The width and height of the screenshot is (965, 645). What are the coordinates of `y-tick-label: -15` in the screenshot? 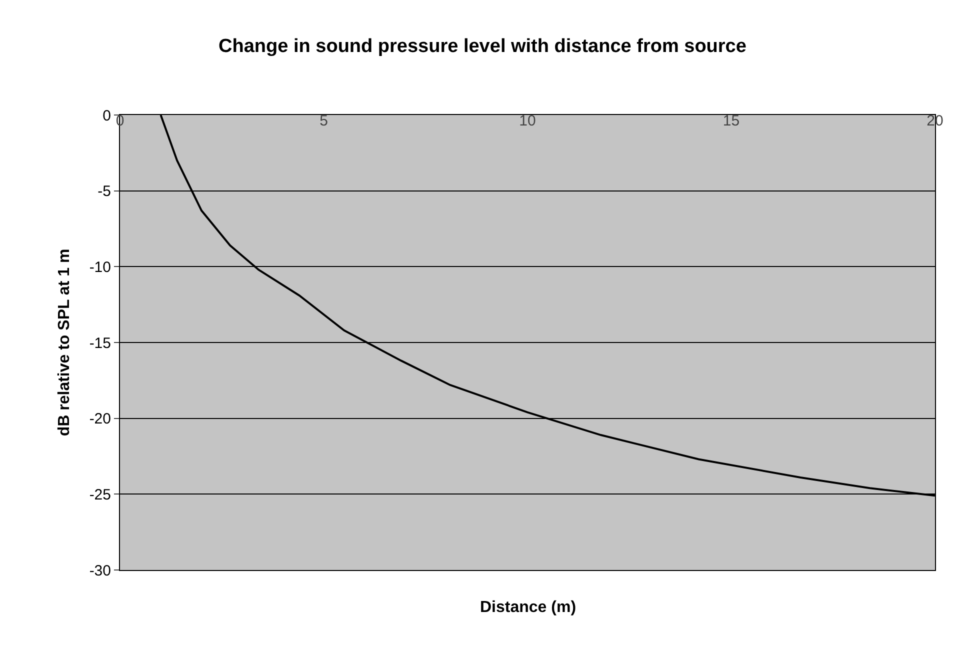 It's located at (100, 343).